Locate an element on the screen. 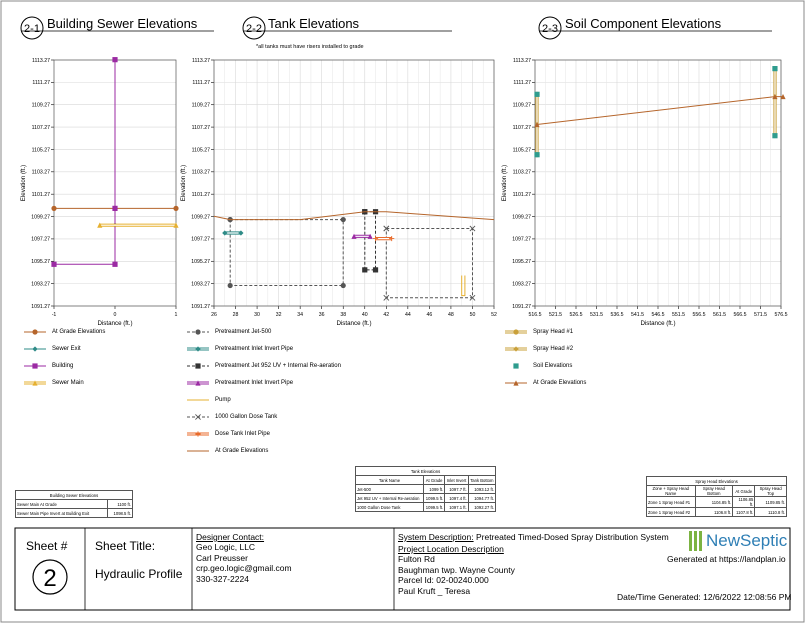 The image size is (805, 623). panel-number: 2-1 is located at coordinates (32, 29).